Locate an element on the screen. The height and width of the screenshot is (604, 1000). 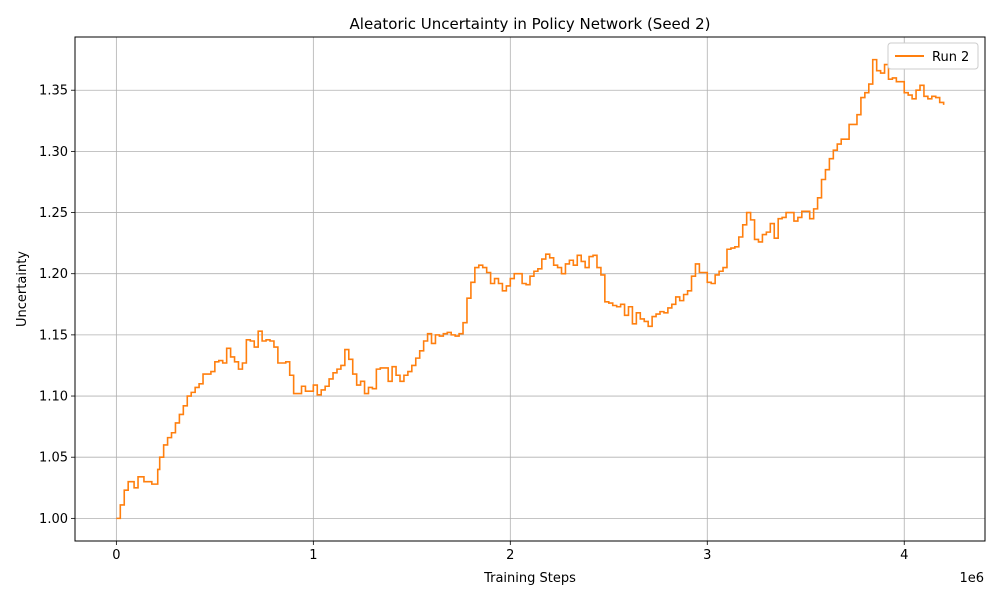
x-tick-label: 4 is located at coordinates (904, 555).